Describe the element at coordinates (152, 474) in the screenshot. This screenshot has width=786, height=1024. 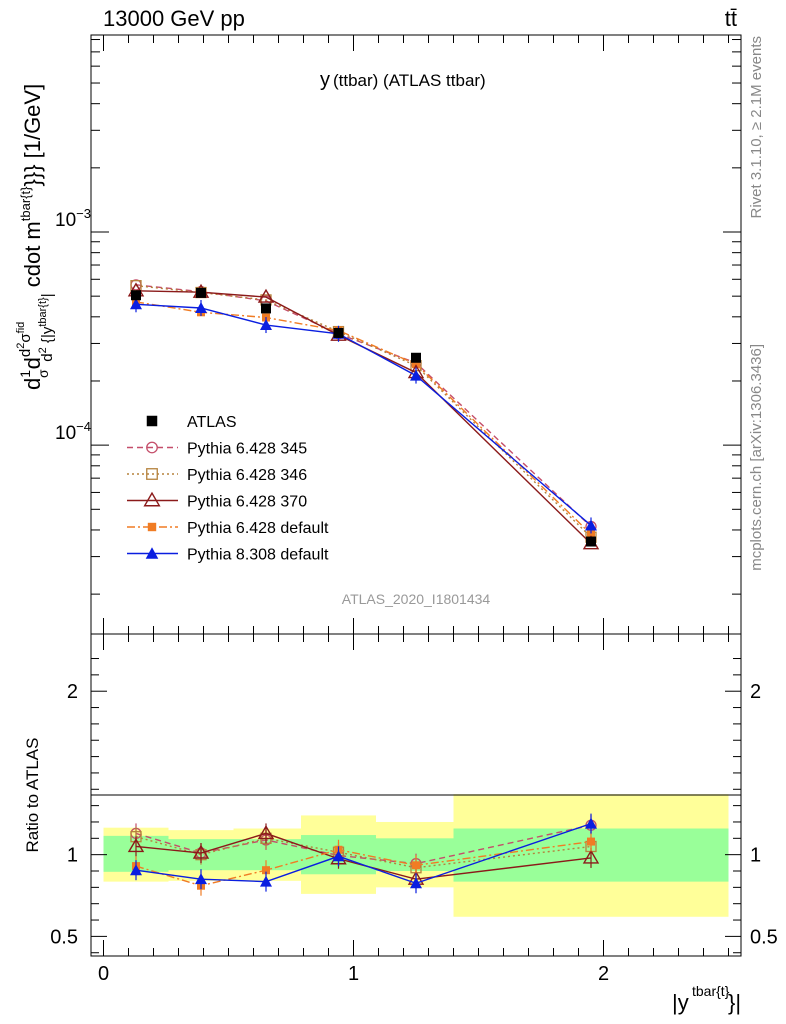
I see `marker-open-square` at that location.